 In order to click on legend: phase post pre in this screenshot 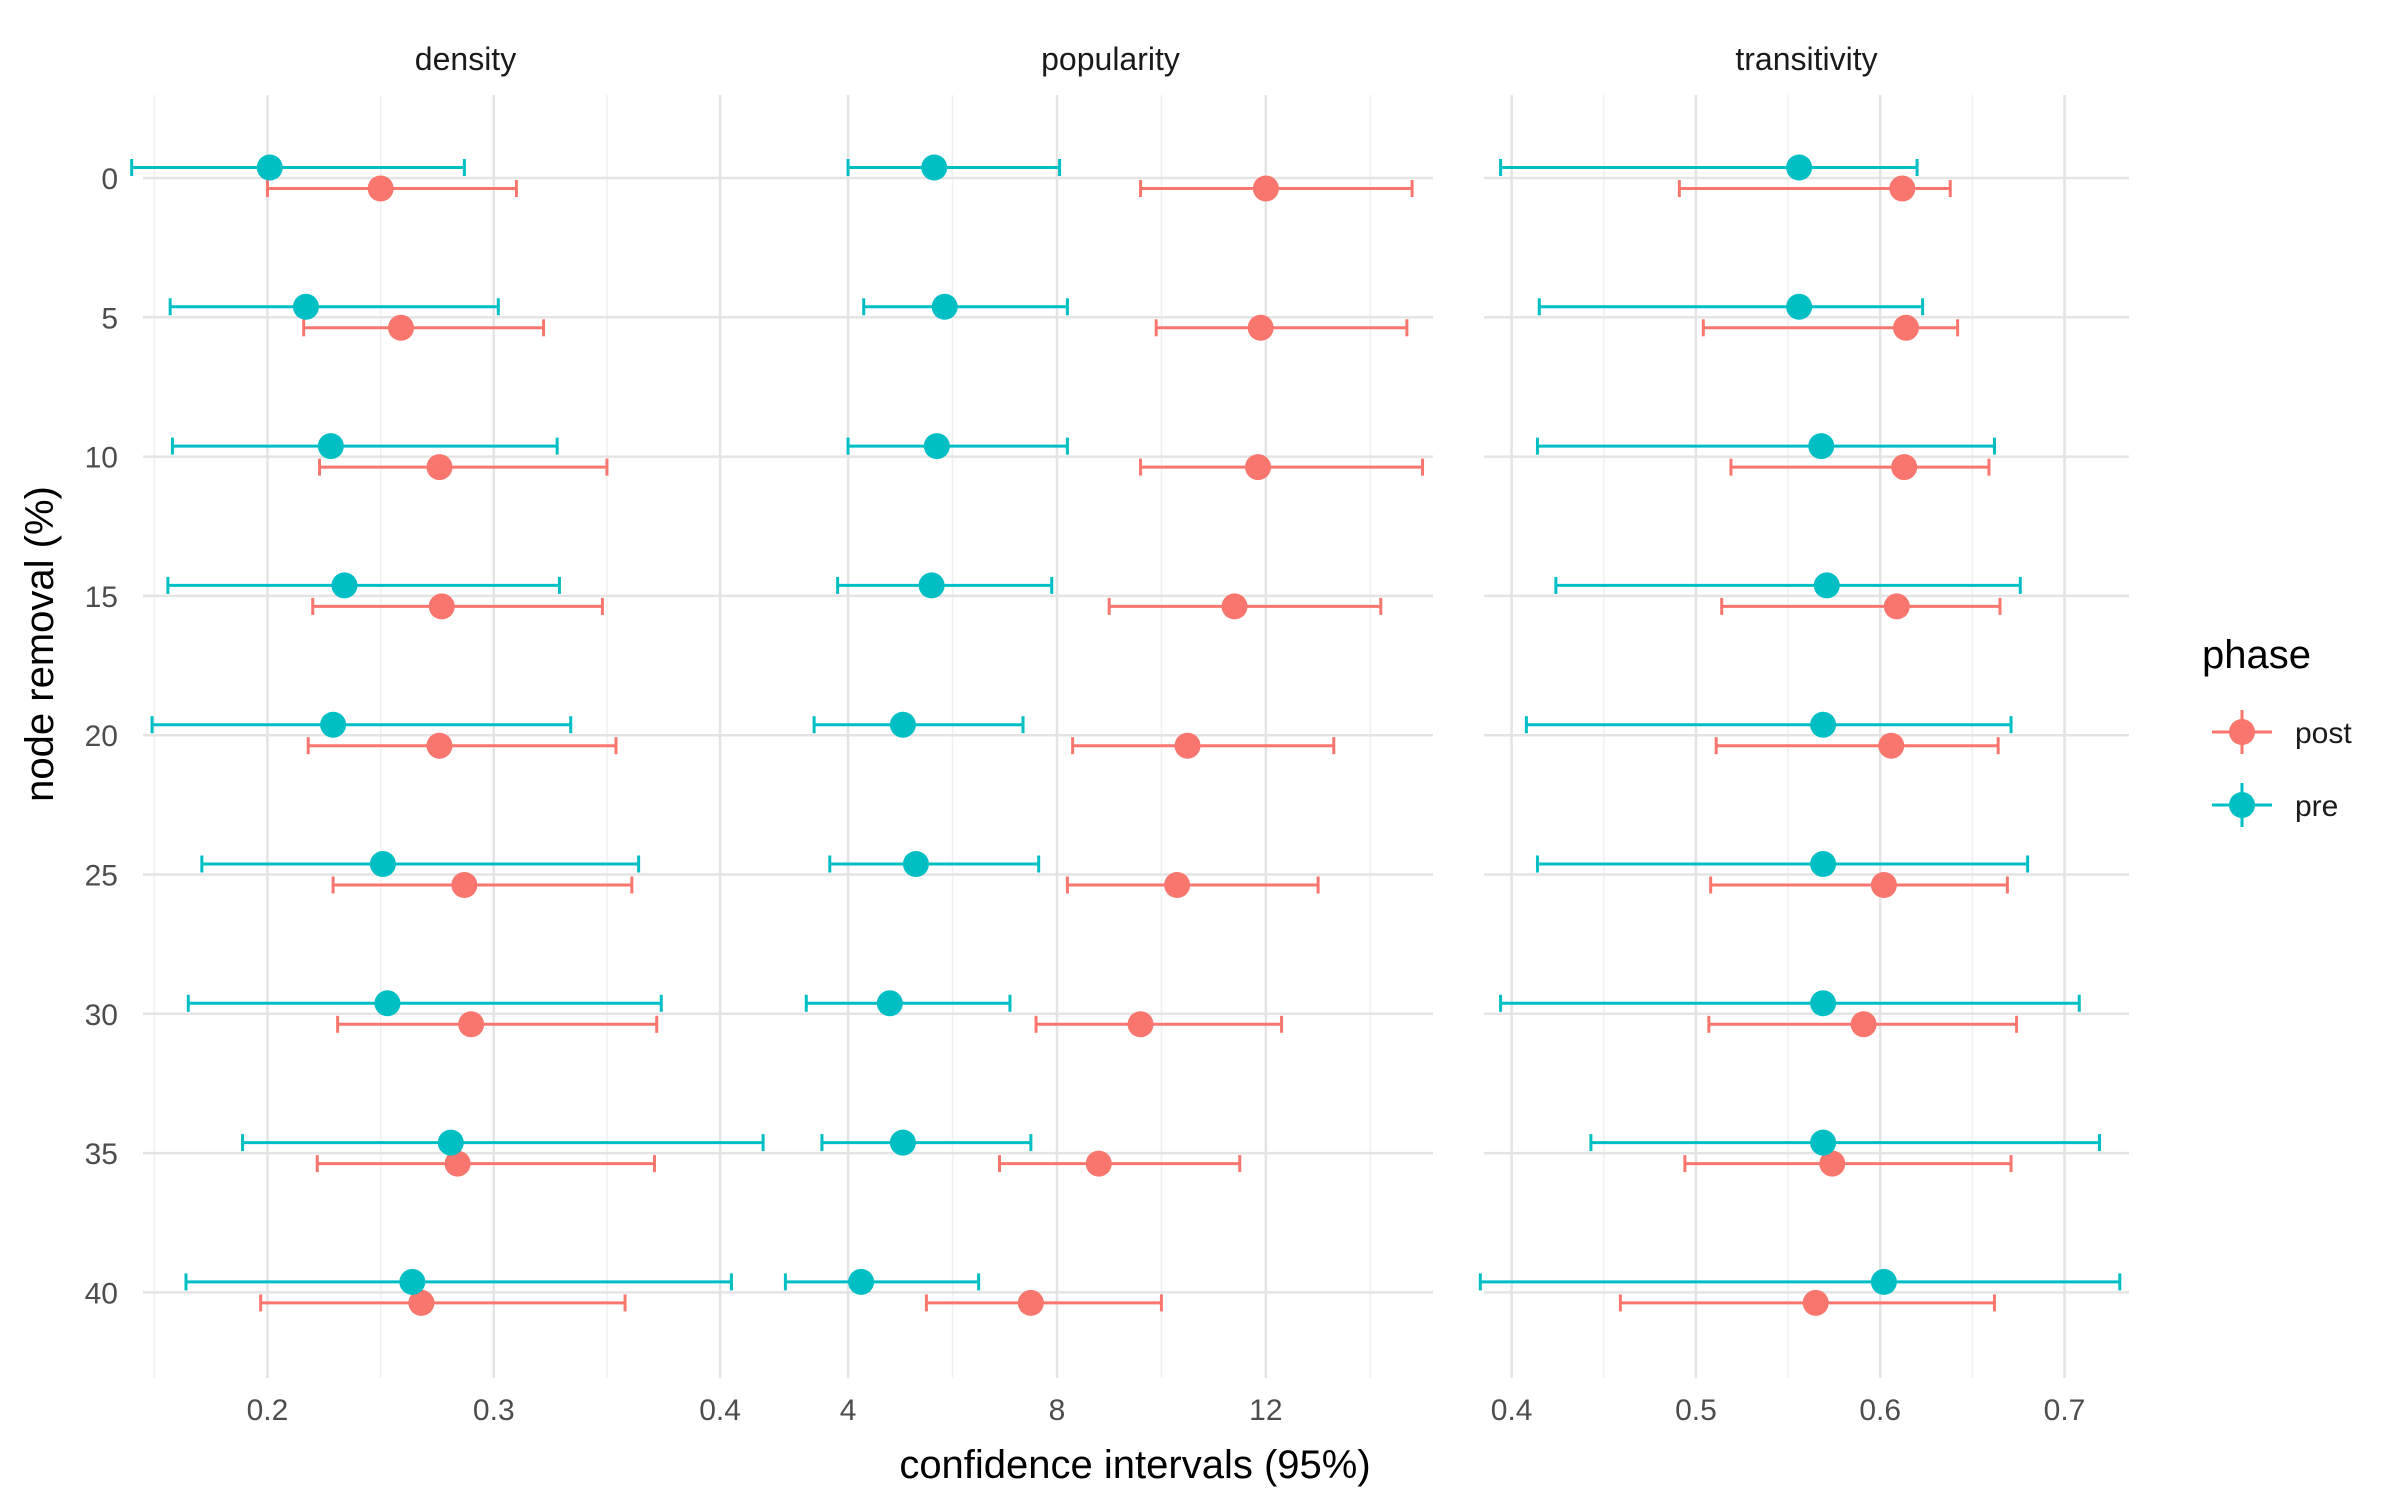, I will do `click(2277, 730)`.